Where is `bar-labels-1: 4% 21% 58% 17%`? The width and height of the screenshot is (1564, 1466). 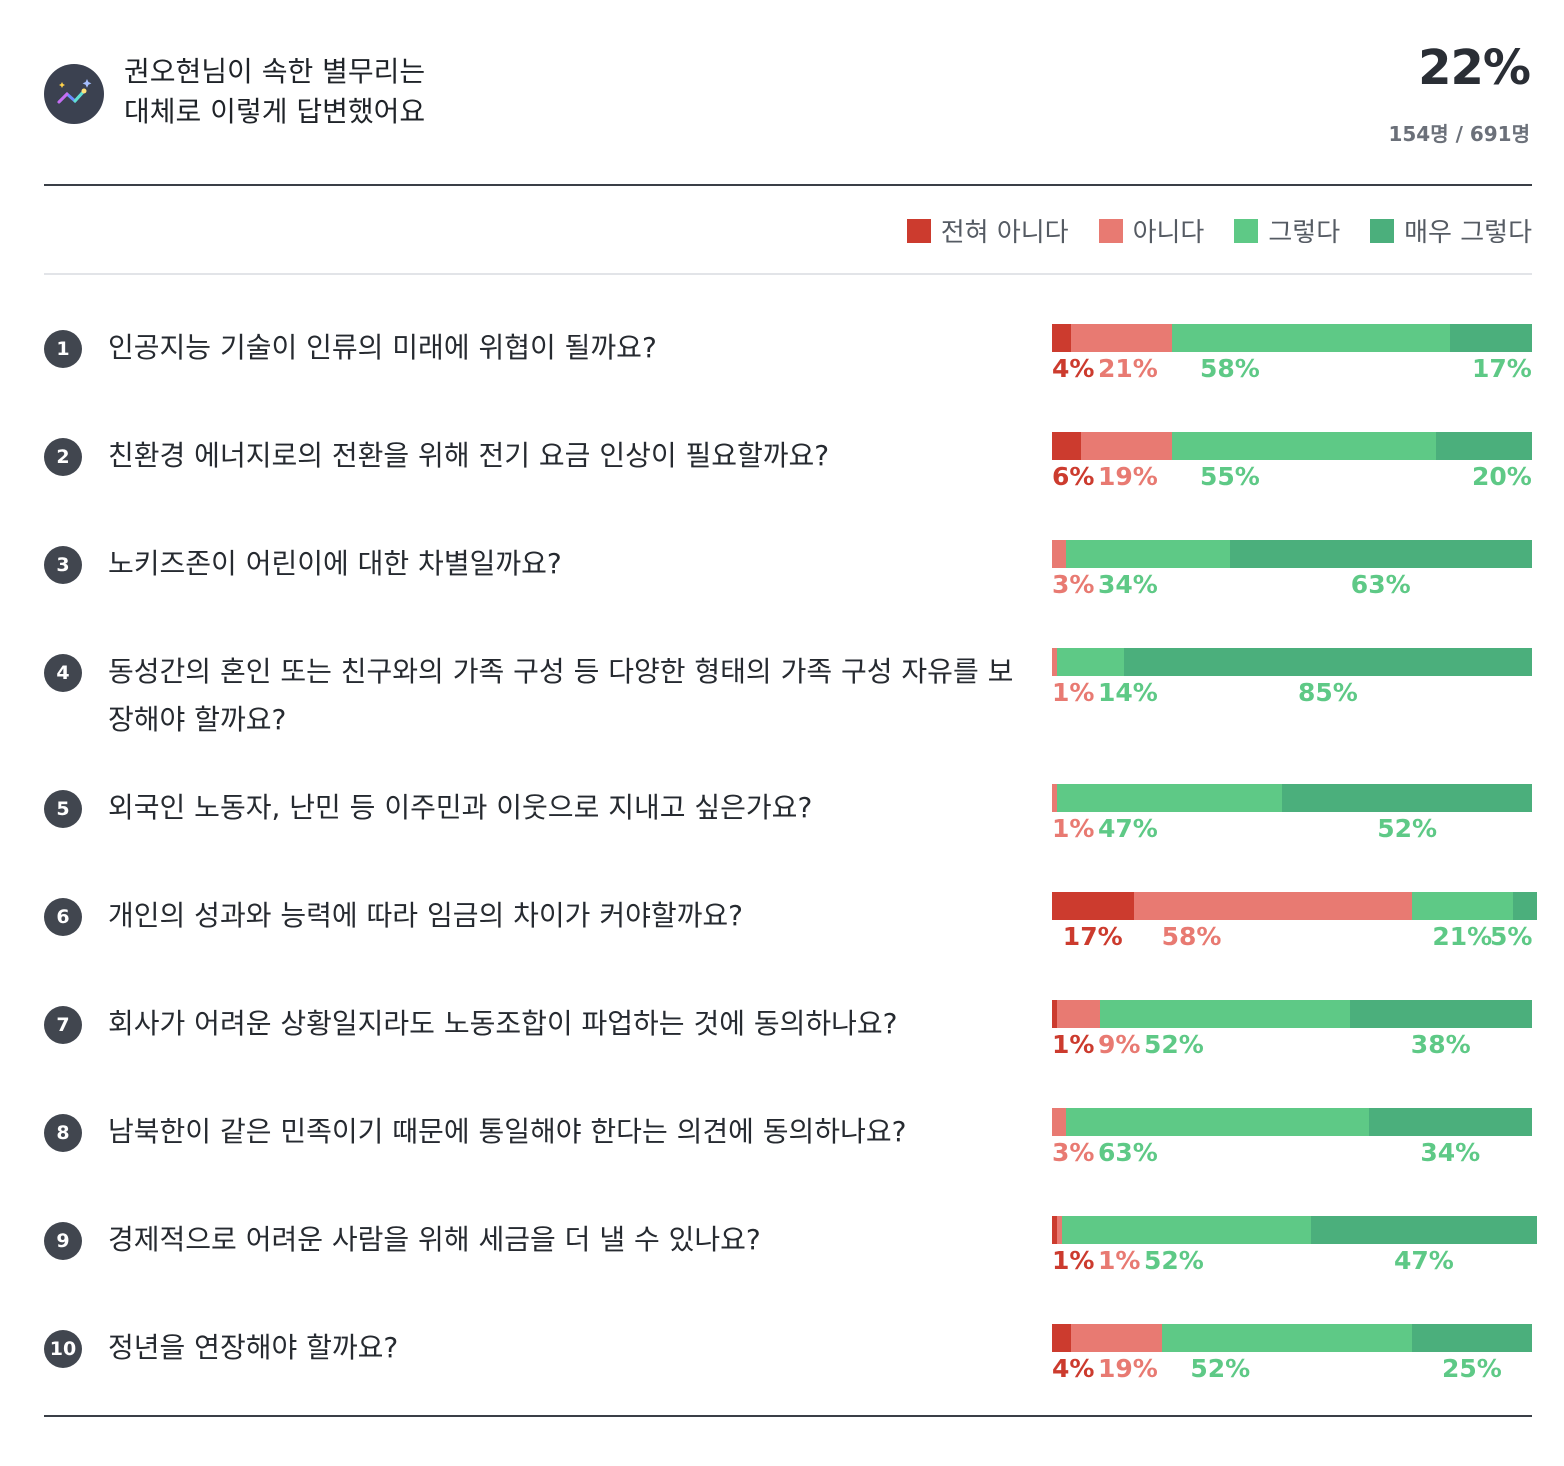
bar-labels-1: 4% 21% 58% 17% is located at coordinates (1292, 369).